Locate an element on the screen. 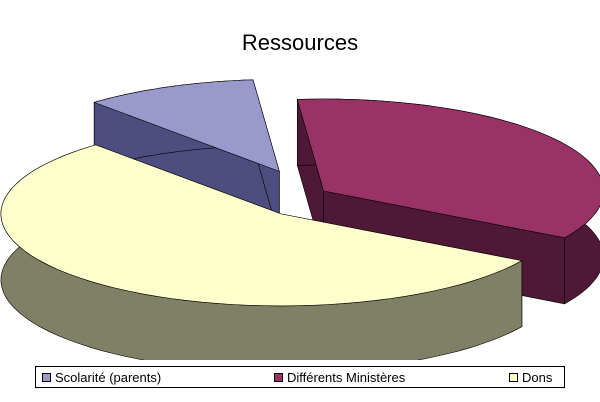 The height and width of the screenshot is (402, 600). legend-item-dons: Dons is located at coordinates (530, 377).